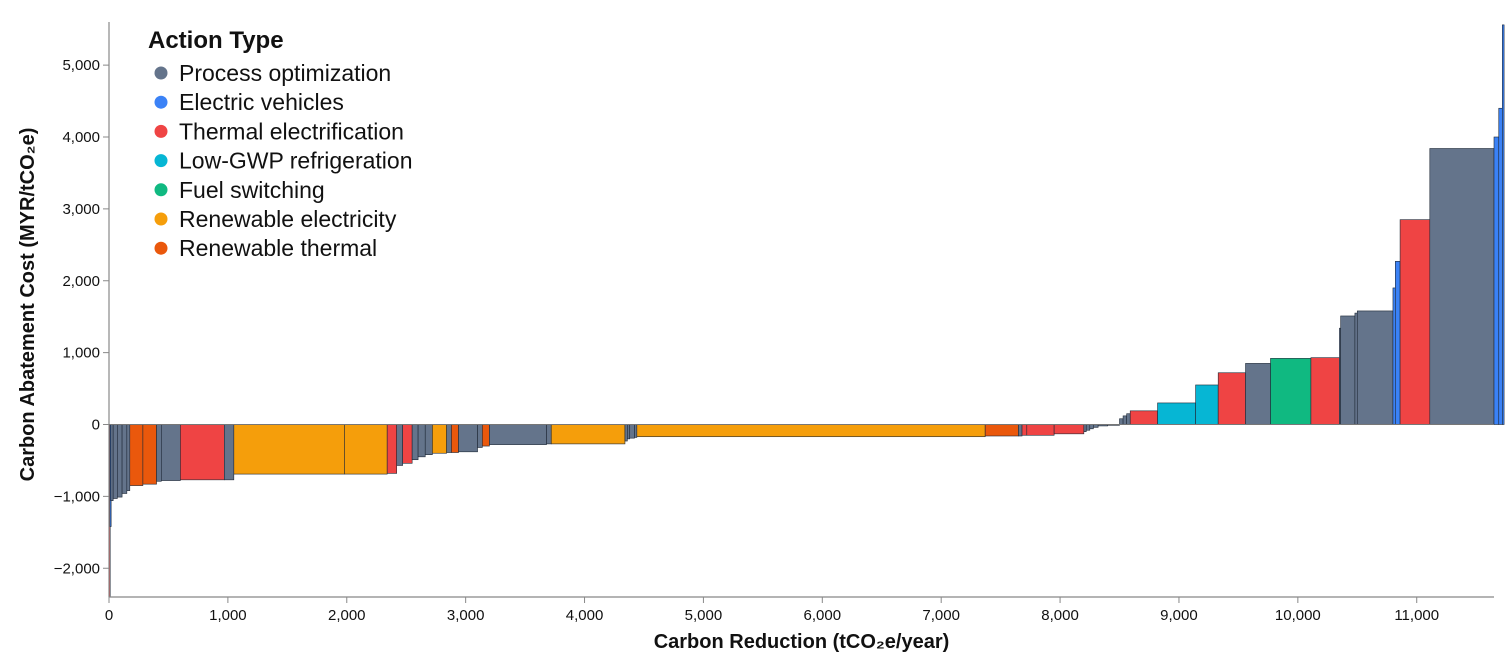 The image size is (1512, 665). I want to click on legend-label-renew_elec: Renewable electricity, so click(288, 219).